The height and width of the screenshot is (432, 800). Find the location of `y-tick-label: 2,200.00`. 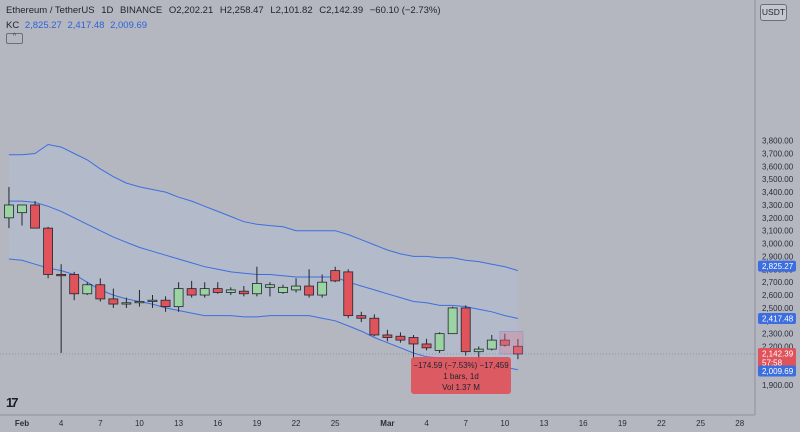

y-tick-label: 2,200.00 is located at coordinates (778, 347).